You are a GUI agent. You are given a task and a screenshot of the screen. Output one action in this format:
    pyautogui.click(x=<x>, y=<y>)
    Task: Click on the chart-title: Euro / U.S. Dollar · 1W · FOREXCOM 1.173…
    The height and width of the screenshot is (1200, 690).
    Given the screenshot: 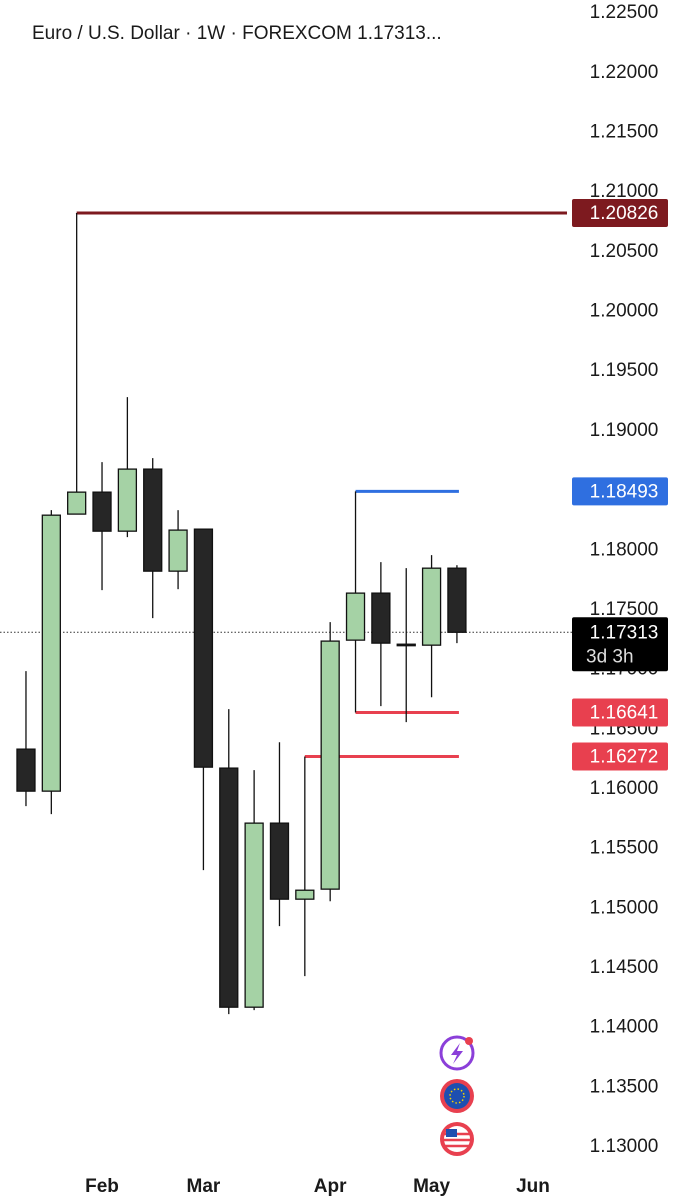 What is the action you would take?
    pyautogui.click(x=237, y=33)
    